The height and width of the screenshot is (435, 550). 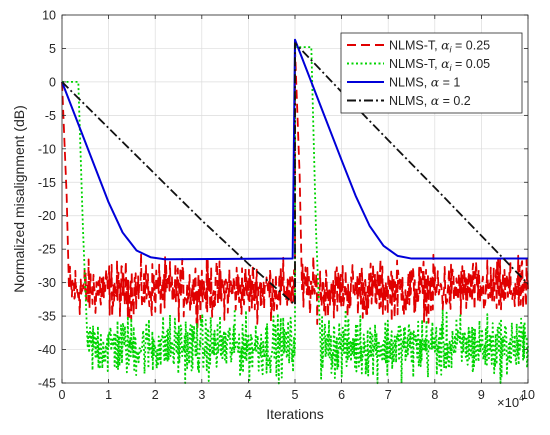 What do you see at coordinates (52, 49) in the screenshot?
I see `y-tick-label: 5` at bounding box center [52, 49].